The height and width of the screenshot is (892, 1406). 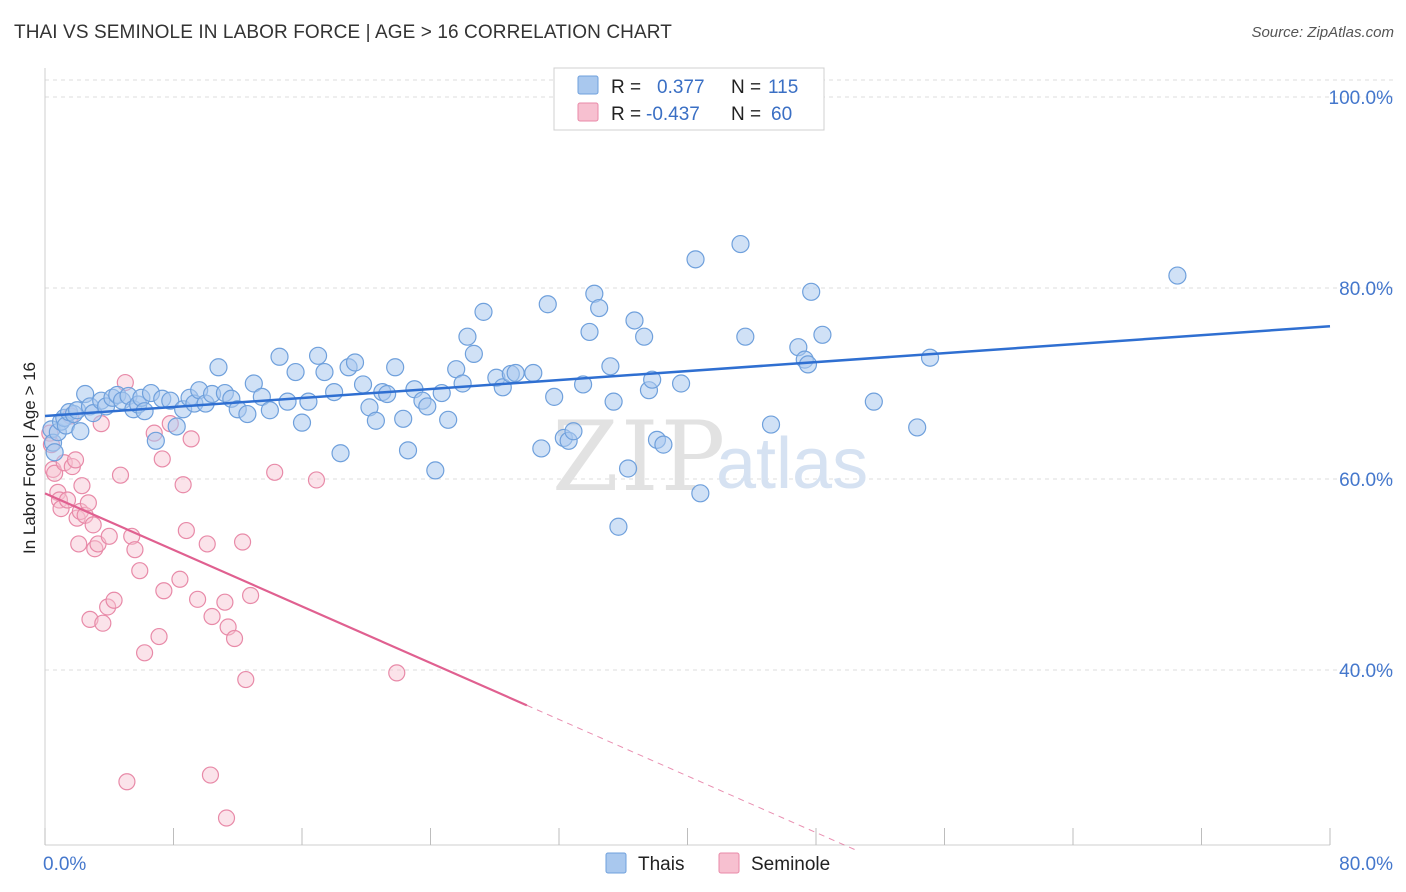 I want to click on legend-seminole-swatch, so click(x=588, y=112).